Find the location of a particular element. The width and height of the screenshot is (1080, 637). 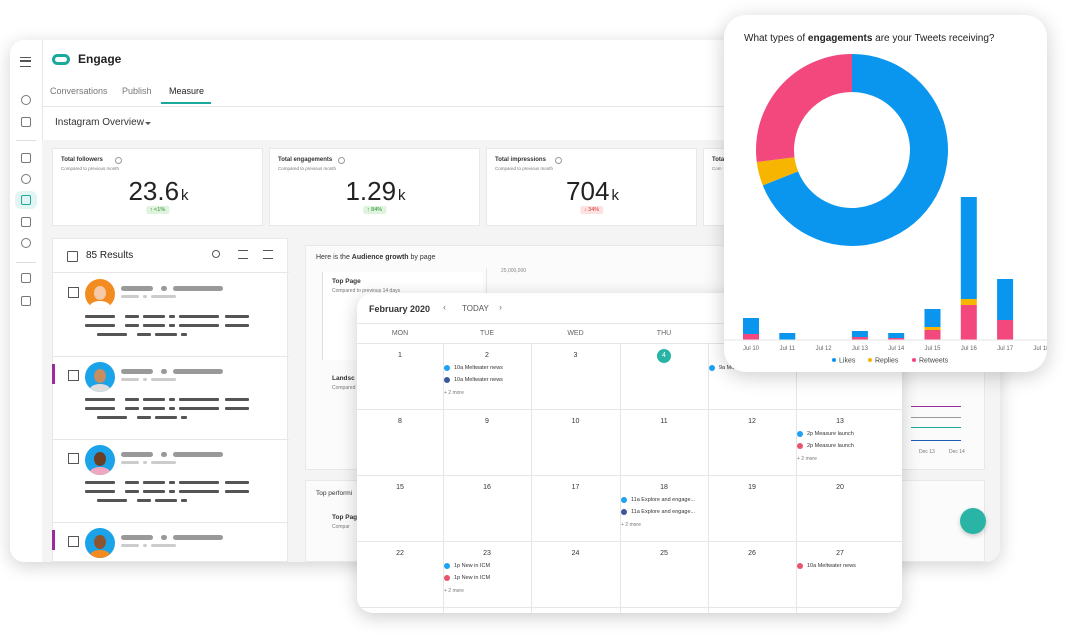

avatar is located at coordinates (100, 460).